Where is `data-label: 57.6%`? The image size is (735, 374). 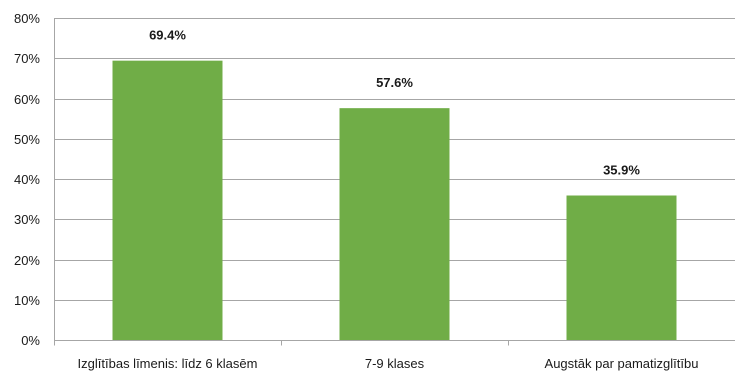
data-label: 57.6% is located at coordinates (394, 82).